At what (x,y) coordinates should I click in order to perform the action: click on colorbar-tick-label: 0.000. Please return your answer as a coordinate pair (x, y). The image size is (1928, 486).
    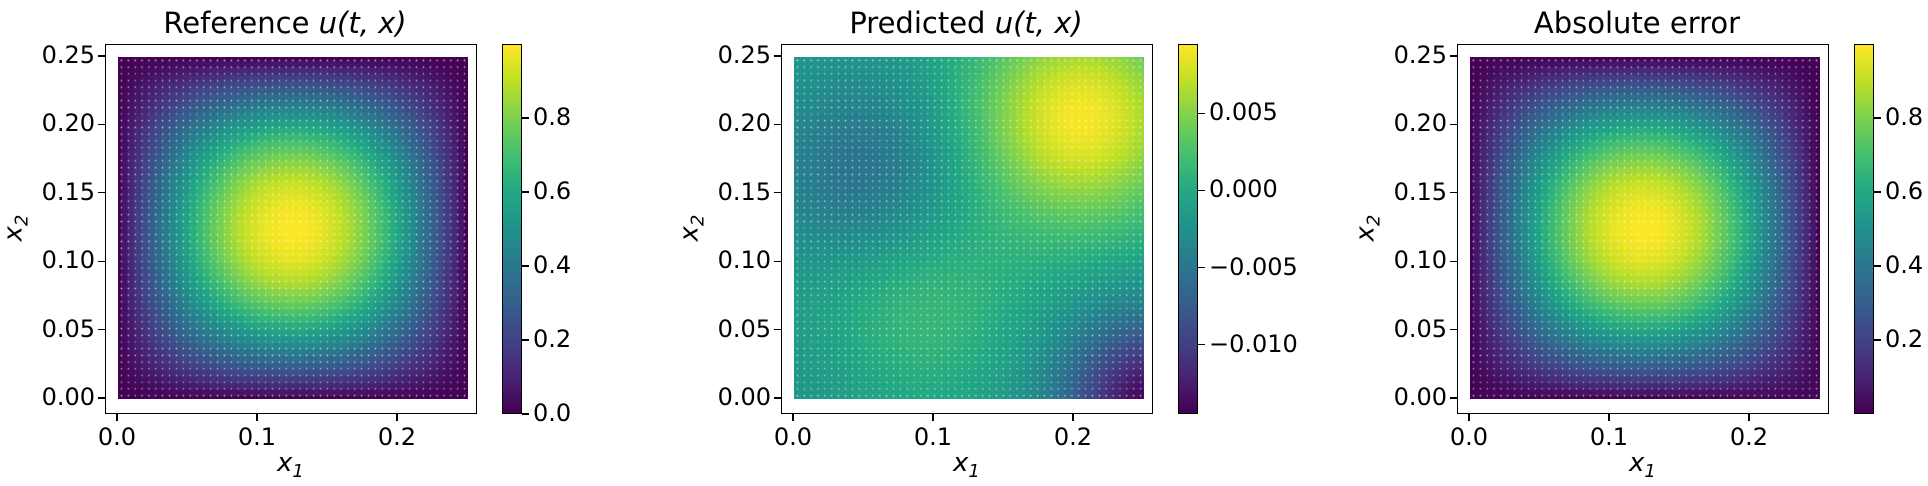
    Looking at the image, I should click on (1243, 189).